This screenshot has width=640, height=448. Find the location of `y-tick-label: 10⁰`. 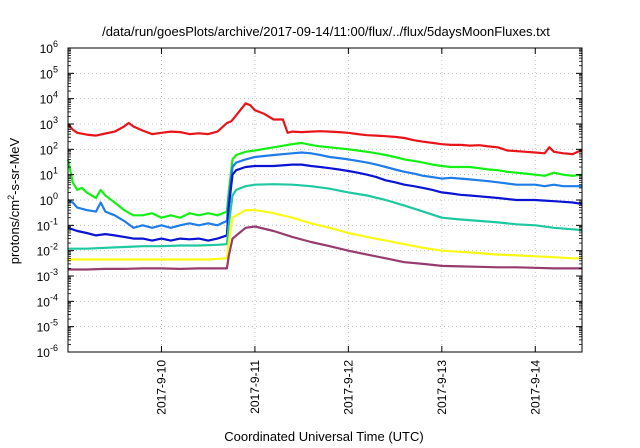

y-tick-label: 10⁰ is located at coordinates (49, 199).